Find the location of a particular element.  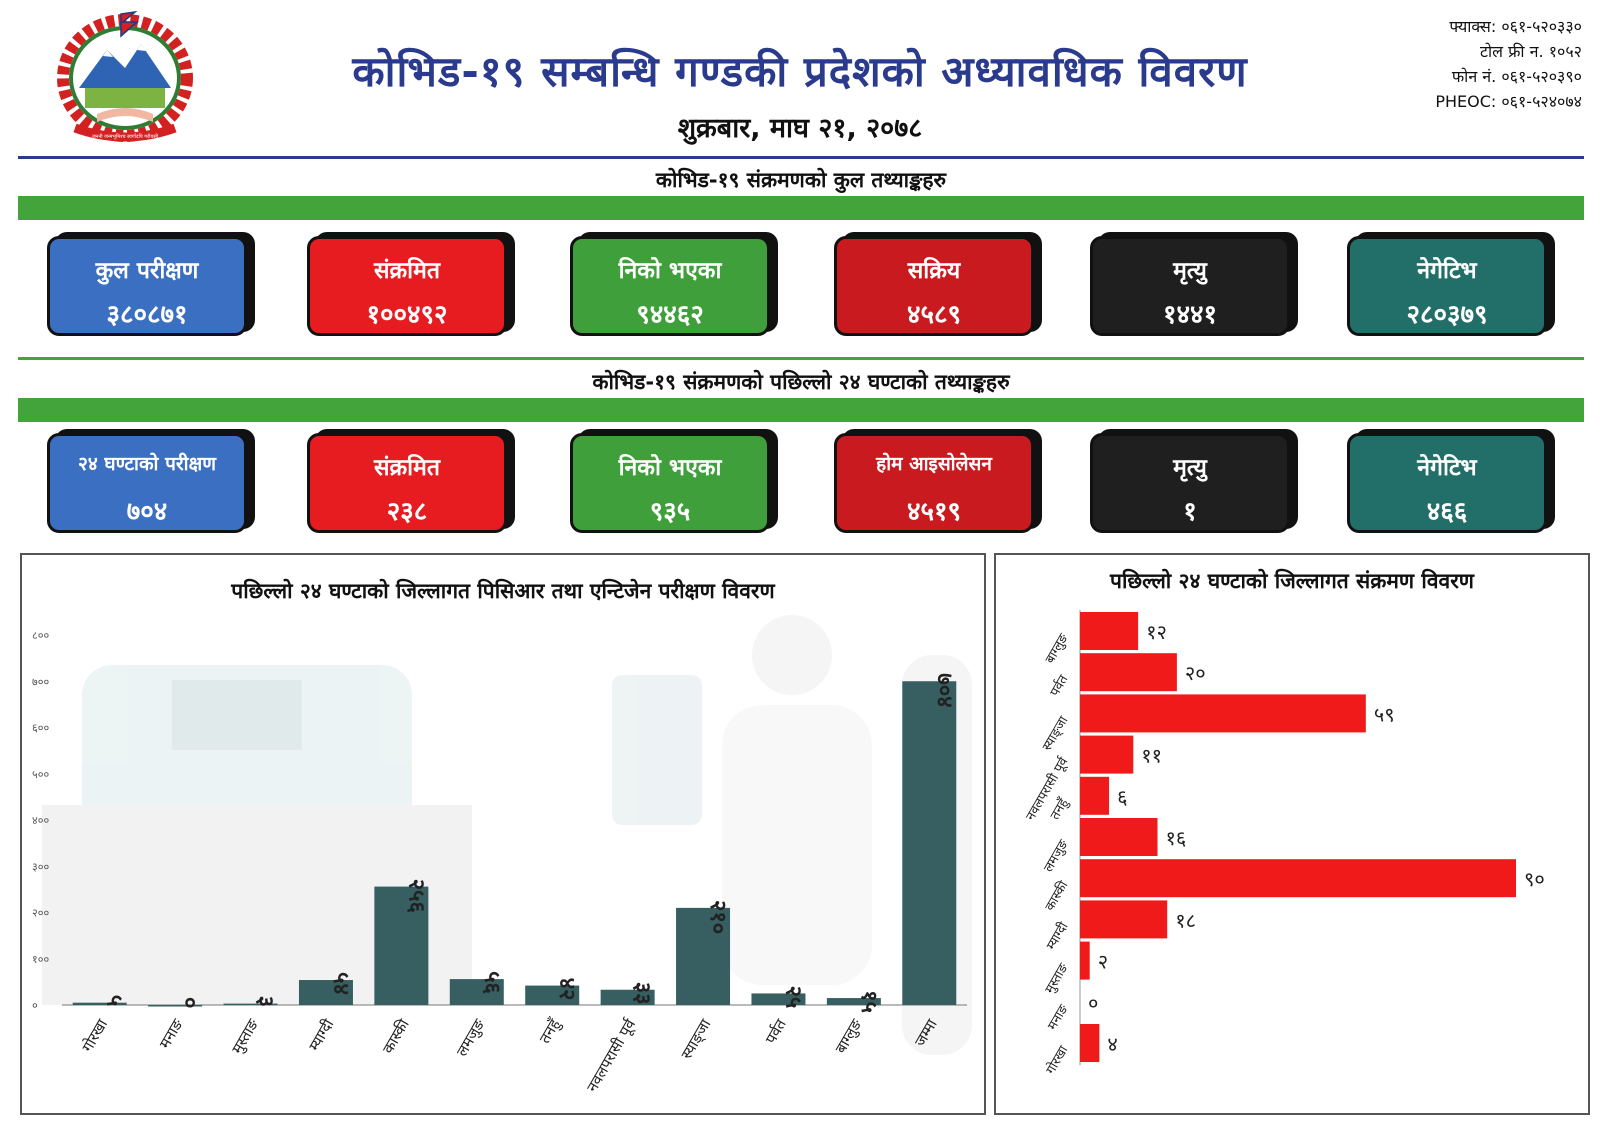

card-total-active: सक्रिय ४५८९ is located at coordinates (934, 286).